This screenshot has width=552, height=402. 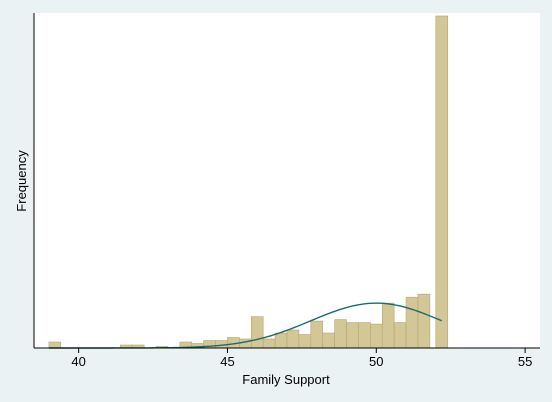 What do you see at coordinates (21, 181) in the screenshot?
I see `y-axis-label: Frequency` at bounding box center [21, 181].